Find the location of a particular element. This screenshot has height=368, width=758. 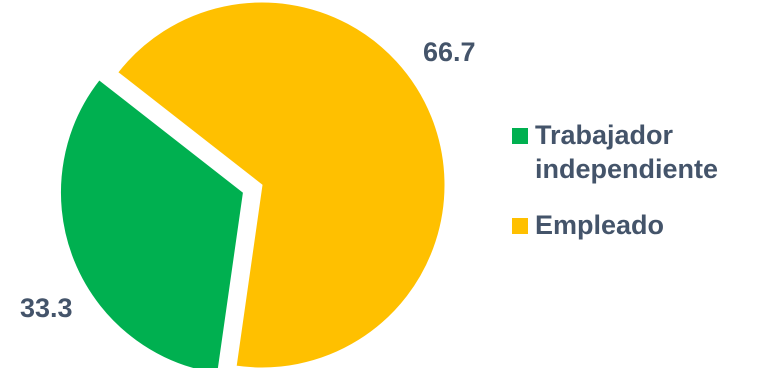

data-label-empleado: 66.7 is located at coordinates (449, 52).